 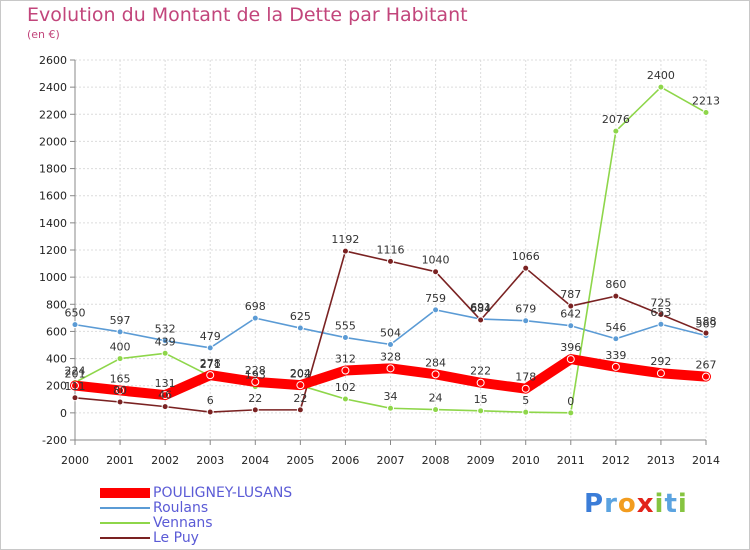 I want to click on x-tick-label: 2006, so click(x=345, y=460).